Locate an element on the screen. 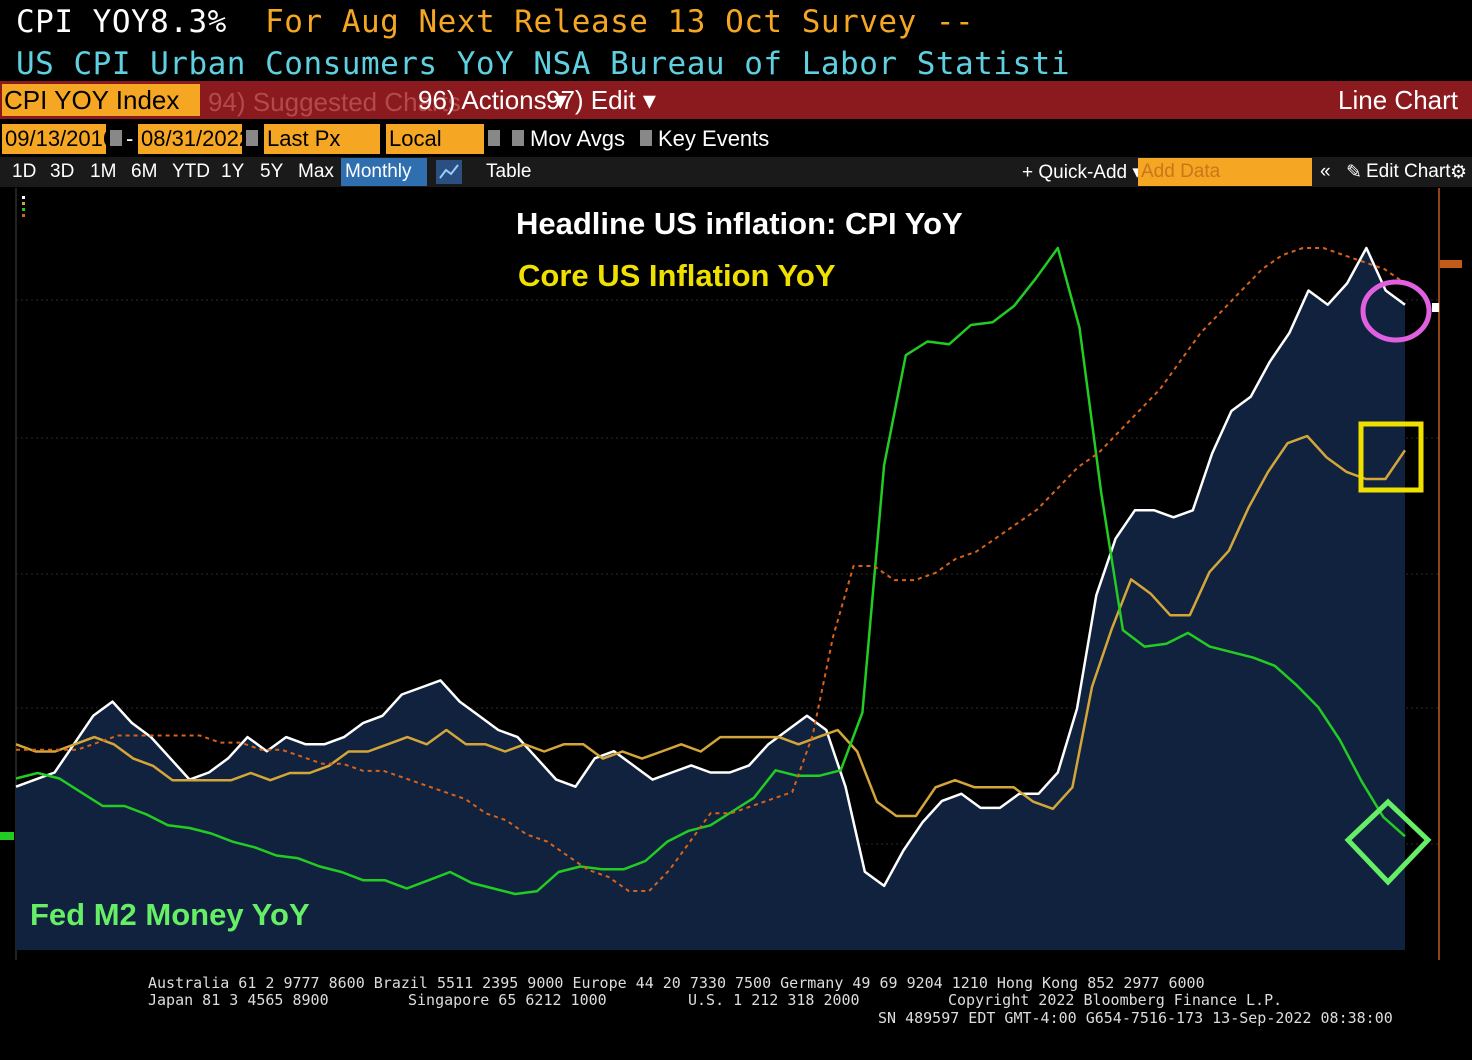 The width and height of the screenshot is (1472, 1060). add-data-input: Add Data is located at coordinates (1225, 172).